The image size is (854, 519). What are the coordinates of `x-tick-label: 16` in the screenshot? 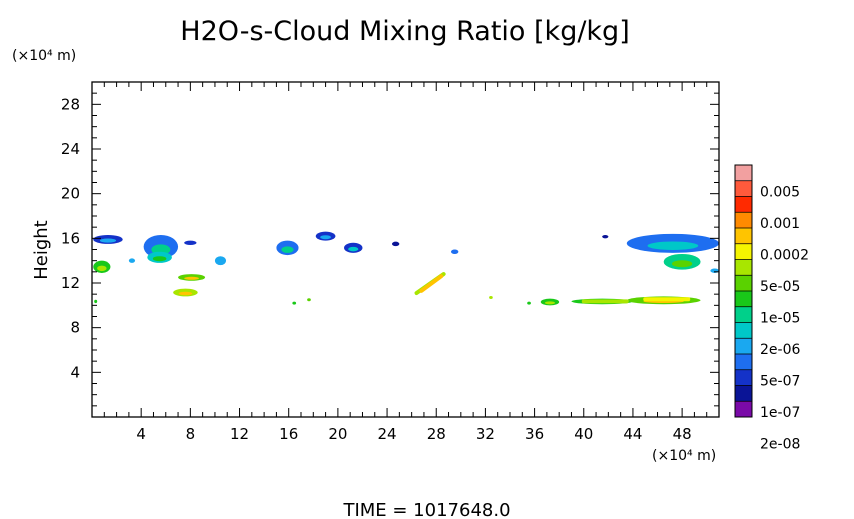 It's located at (288, 434).